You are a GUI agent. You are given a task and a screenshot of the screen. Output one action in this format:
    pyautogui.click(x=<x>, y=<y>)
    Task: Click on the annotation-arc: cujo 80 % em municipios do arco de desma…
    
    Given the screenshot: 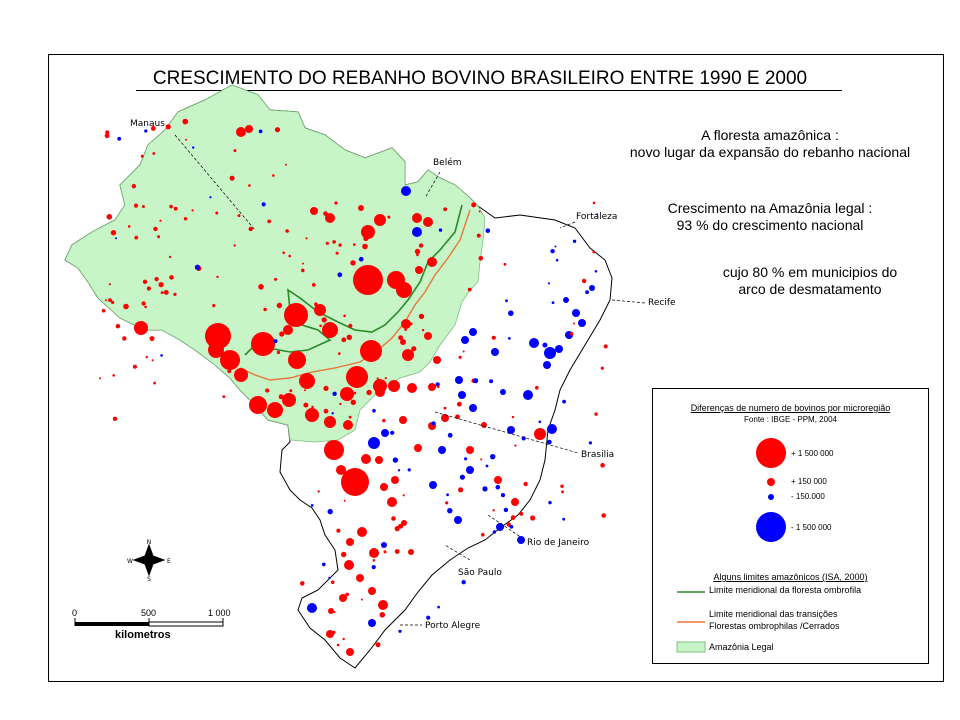 What is the action you would take?
    pyautogui.click(x=810, y=281)
    